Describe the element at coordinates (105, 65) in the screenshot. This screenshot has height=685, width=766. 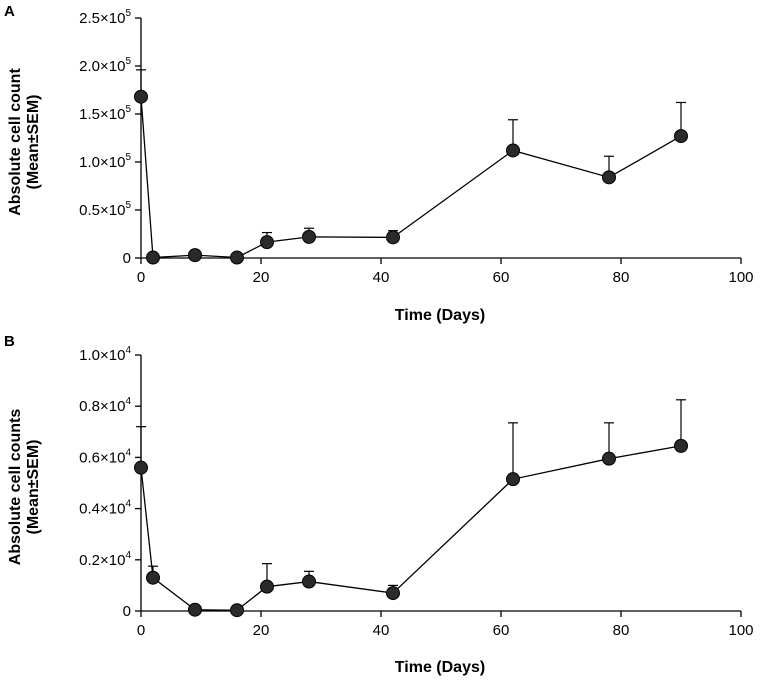
I see `y-tick-label: 2.0×10⁵` at that location.